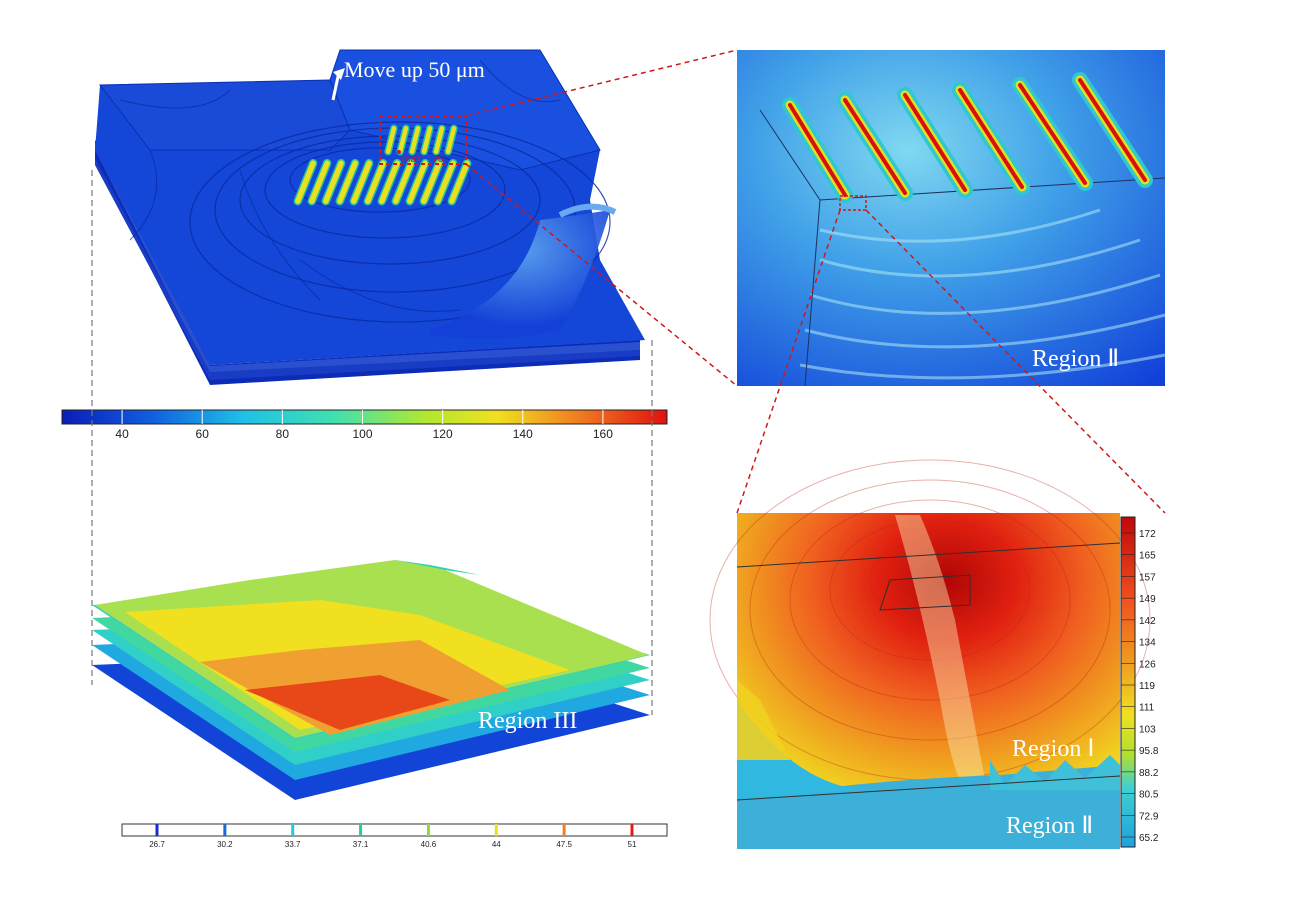  I want to click on colorbar-main-tick-label: 140, so click(523, 434).